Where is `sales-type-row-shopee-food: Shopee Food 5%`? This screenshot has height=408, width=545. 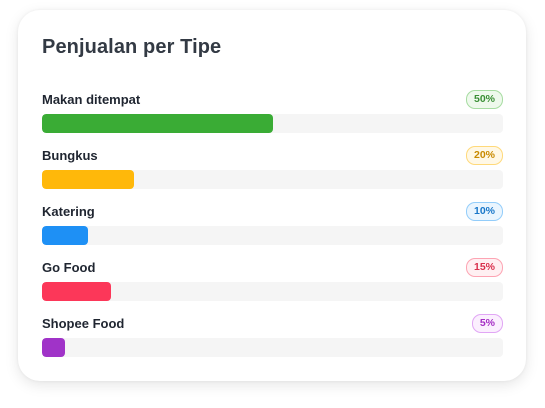
sales-type-row-shopee-food: Shopee Food 5% is located at coordinates (272, 342).